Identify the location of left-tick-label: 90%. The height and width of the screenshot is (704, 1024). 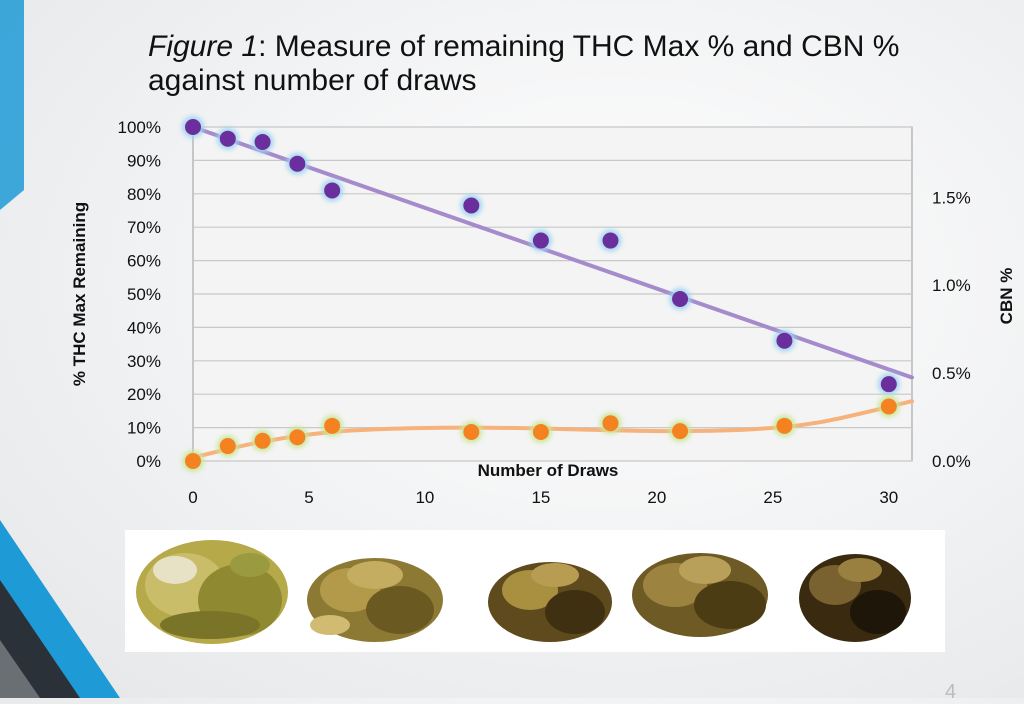
(144, 160).